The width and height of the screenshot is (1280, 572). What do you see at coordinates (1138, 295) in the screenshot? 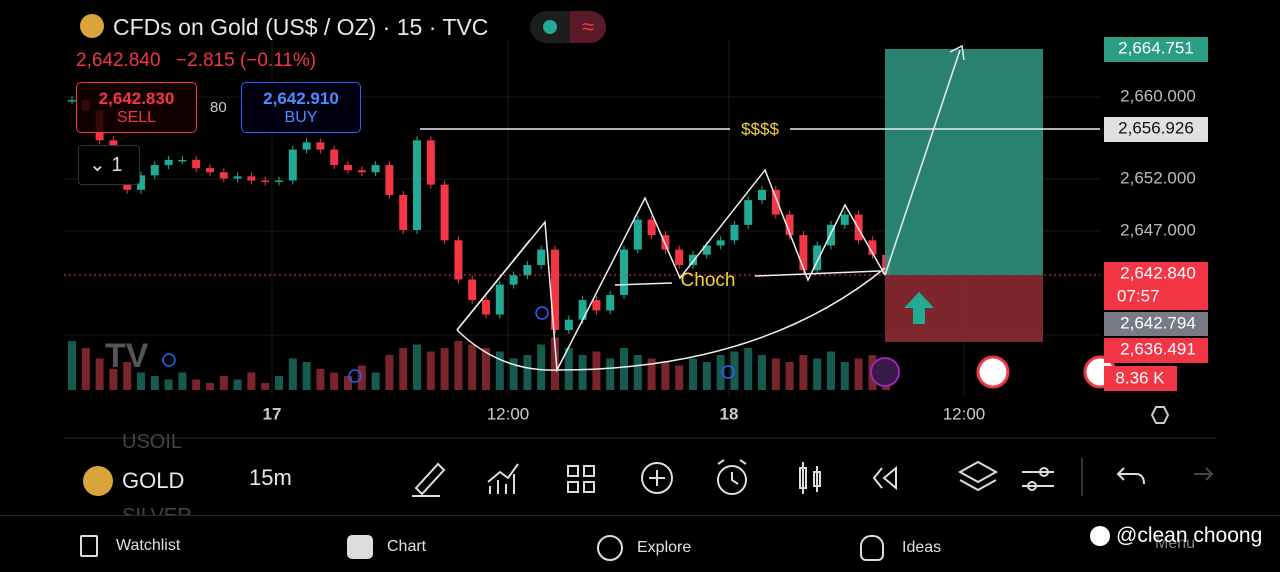
I see `countdown: 07:57` at bounding box center [1138, 295].